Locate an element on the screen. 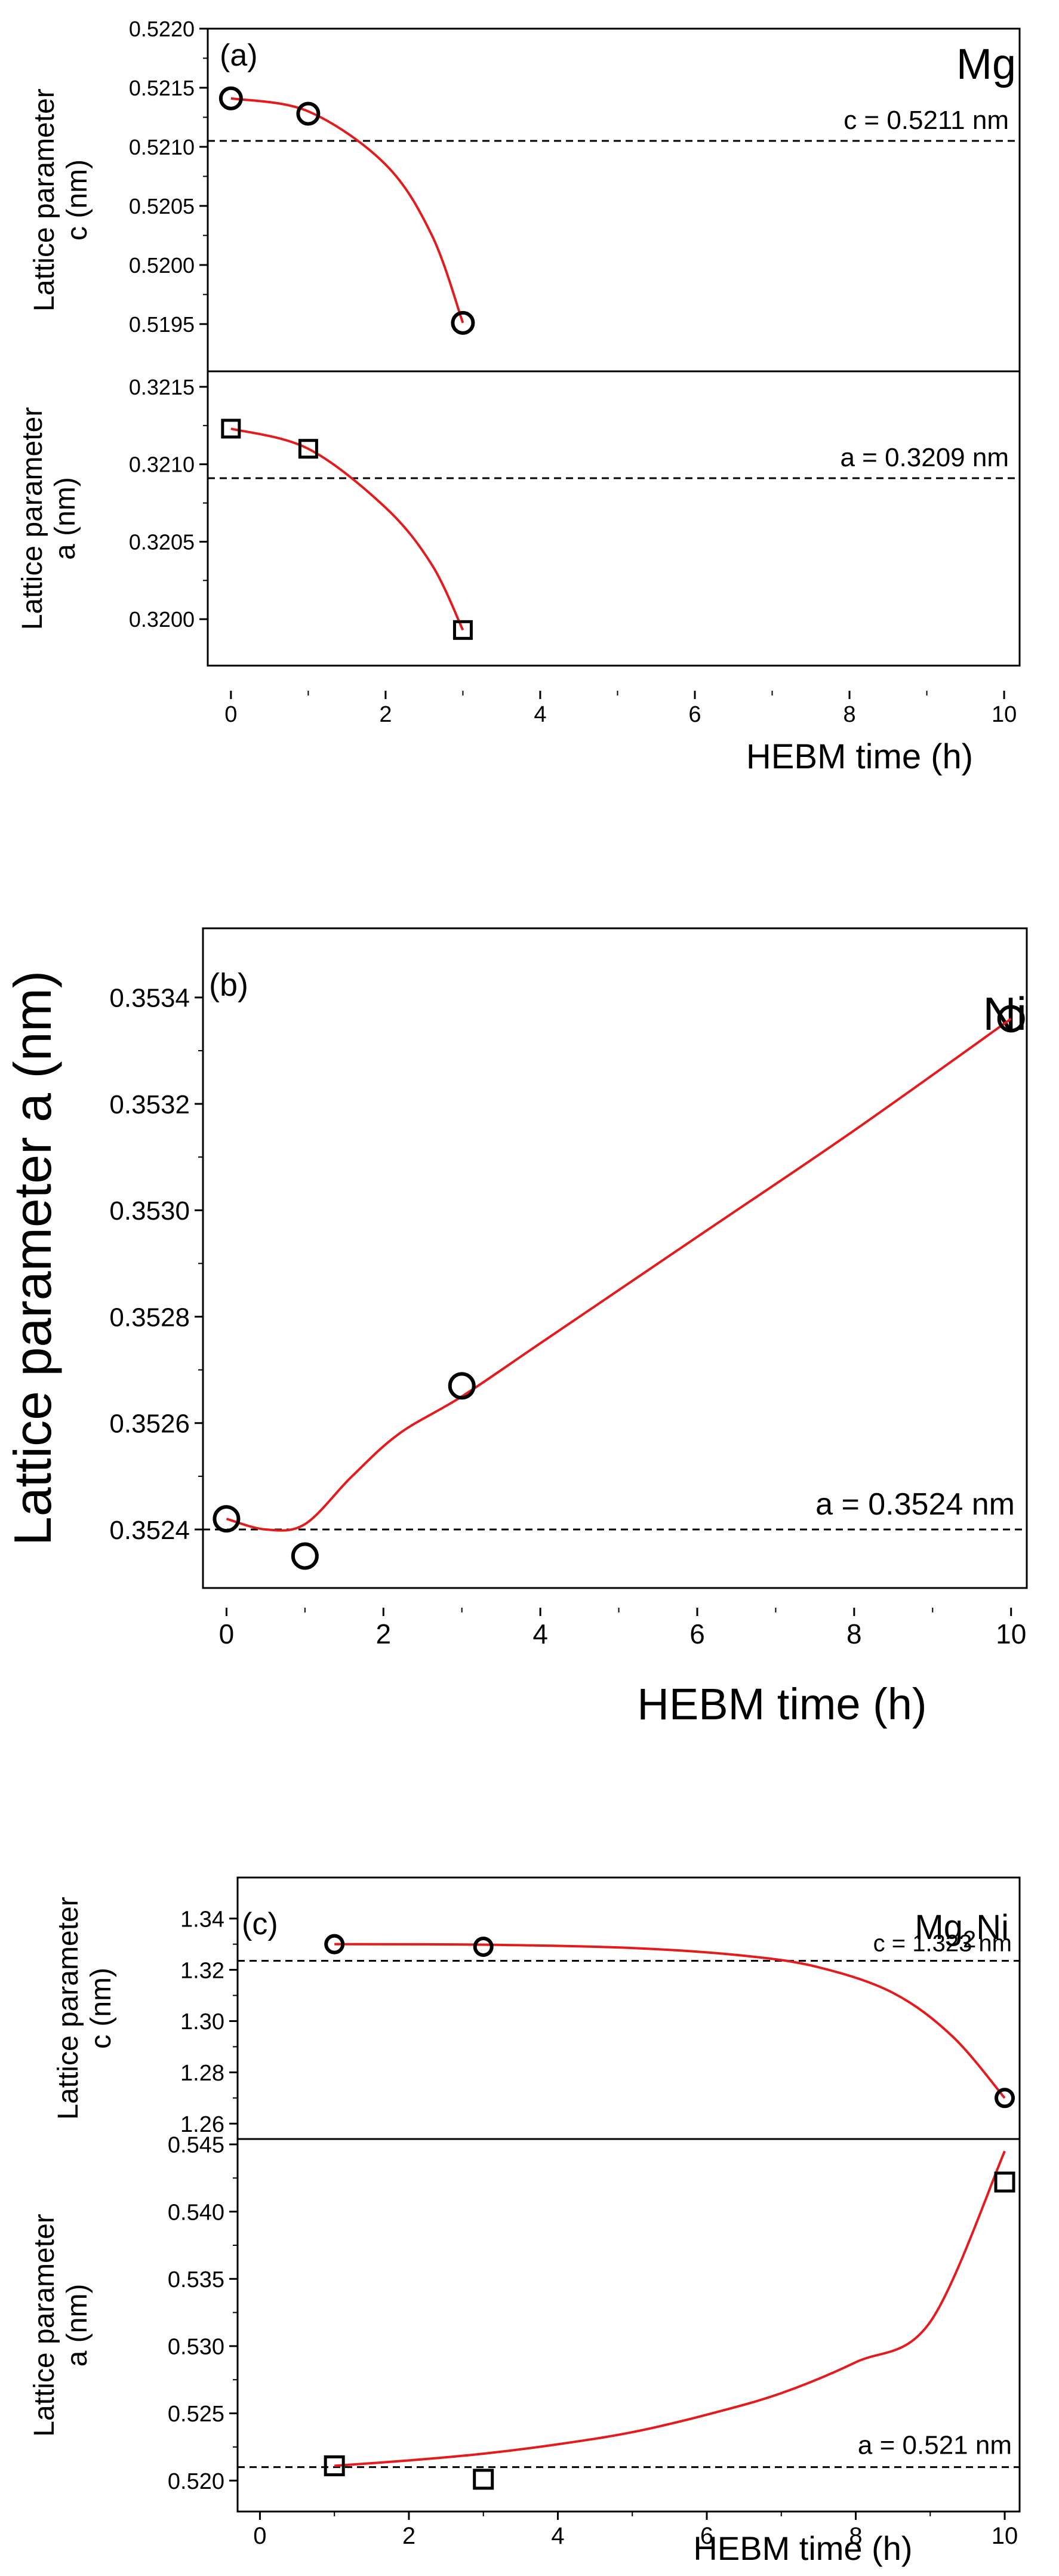 This screenshot has width=1059, height=2576. panel-a-label: (a) is located at coordinates (239, 55).